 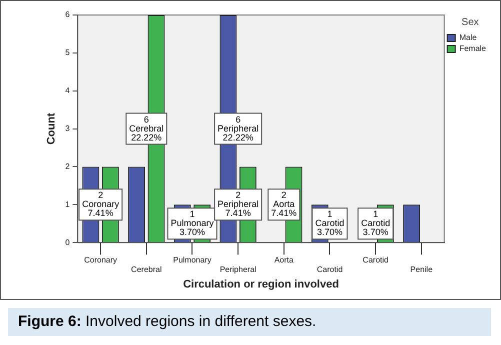 What do you see at coordinates (468, 37) in the screenshot?
I see `legend-label: Male` at bounding box center [468, 37].